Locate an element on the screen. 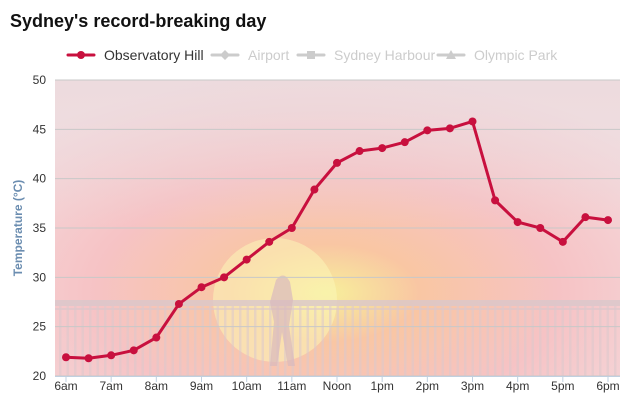 The image size is (620, 400). legend-label: Observatory Hill is located at coordinates (154, 55).